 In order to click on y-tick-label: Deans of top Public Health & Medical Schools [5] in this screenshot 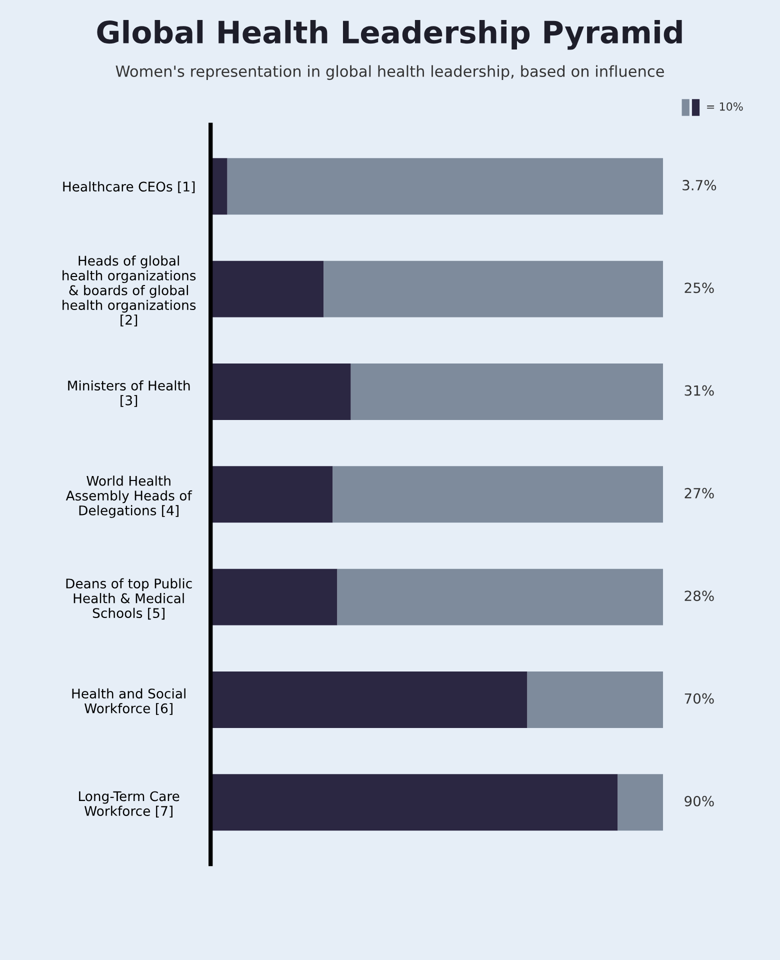, I will do `click(129, 599)`.